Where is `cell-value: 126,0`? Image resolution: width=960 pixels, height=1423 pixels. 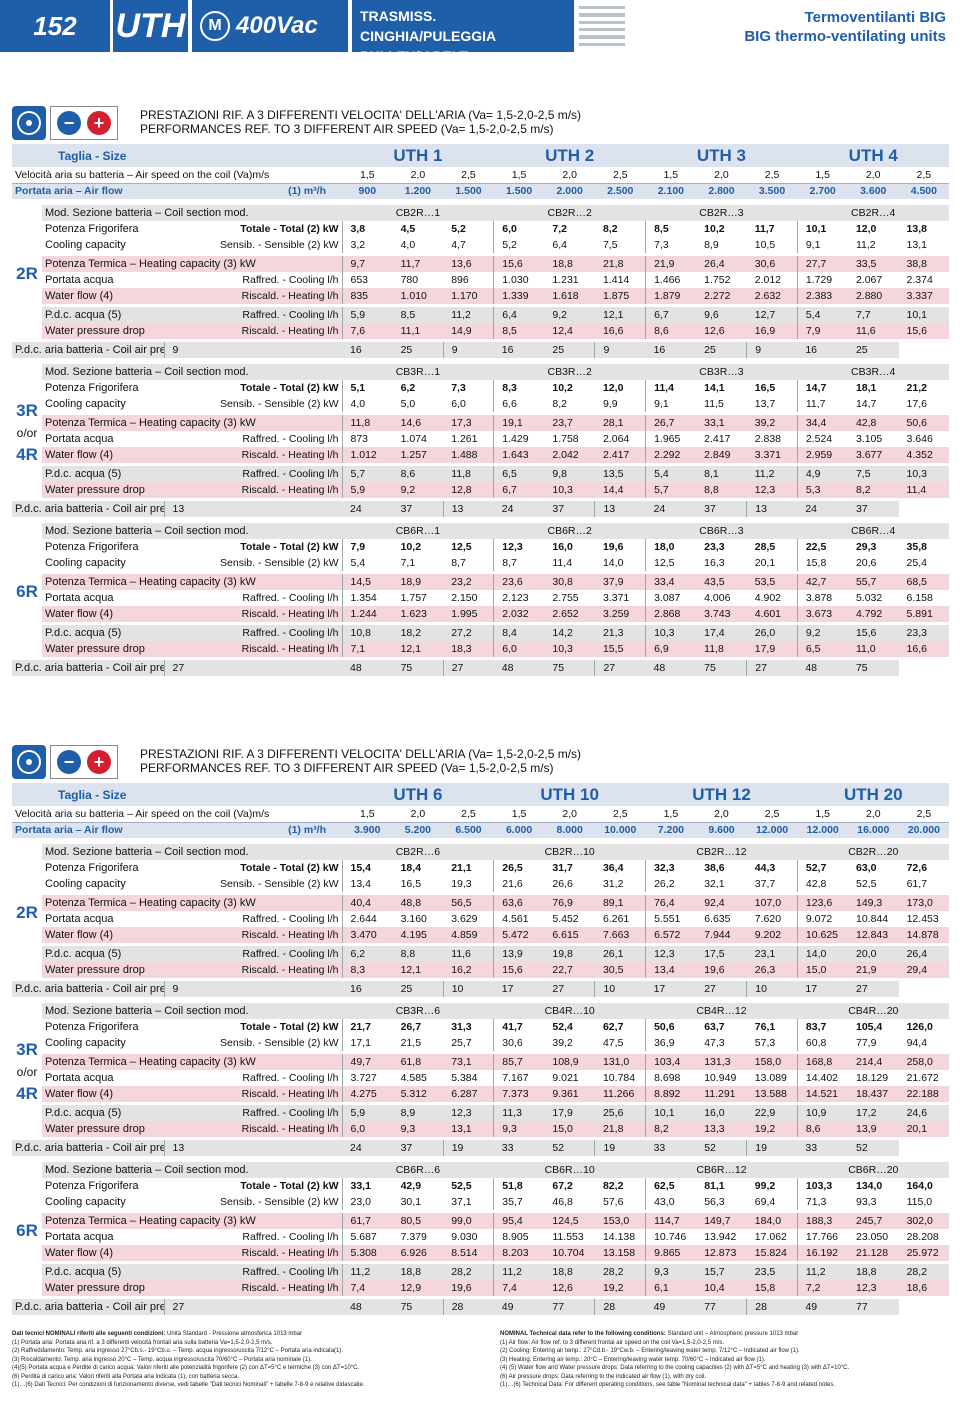
cell-value: 126,0 is located at coordinates (919, 1027).